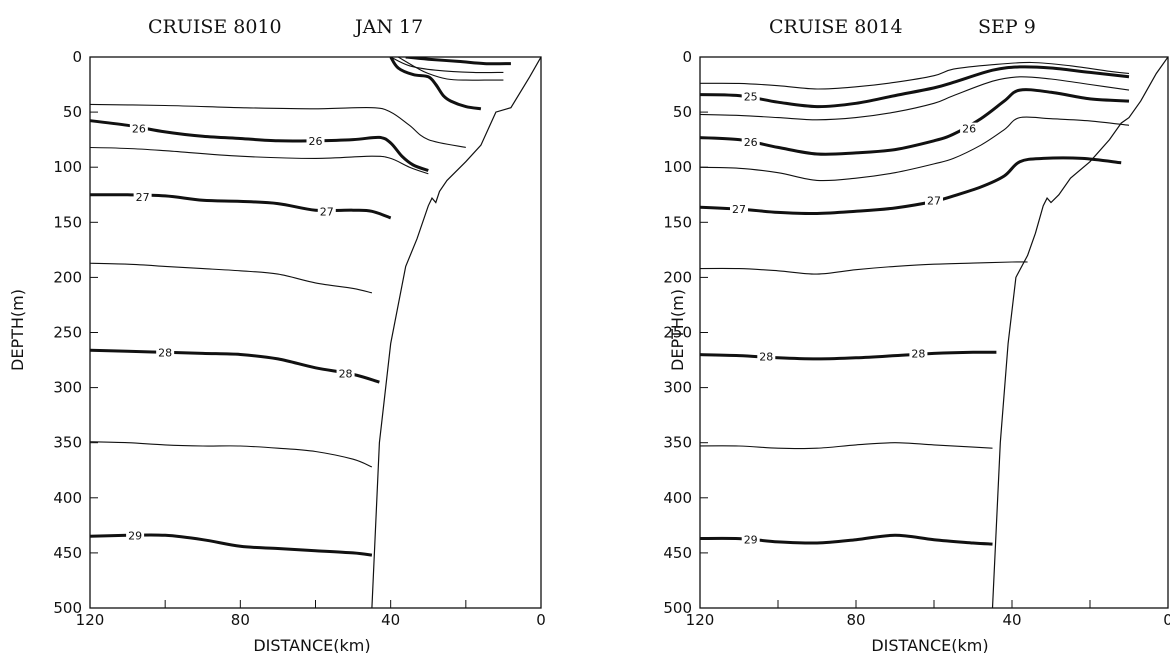 The image size is (1170, 653). Describe the element at coordinates (67, 608) in the screenshot. I see `left-y-tick-label: 500` at that location.